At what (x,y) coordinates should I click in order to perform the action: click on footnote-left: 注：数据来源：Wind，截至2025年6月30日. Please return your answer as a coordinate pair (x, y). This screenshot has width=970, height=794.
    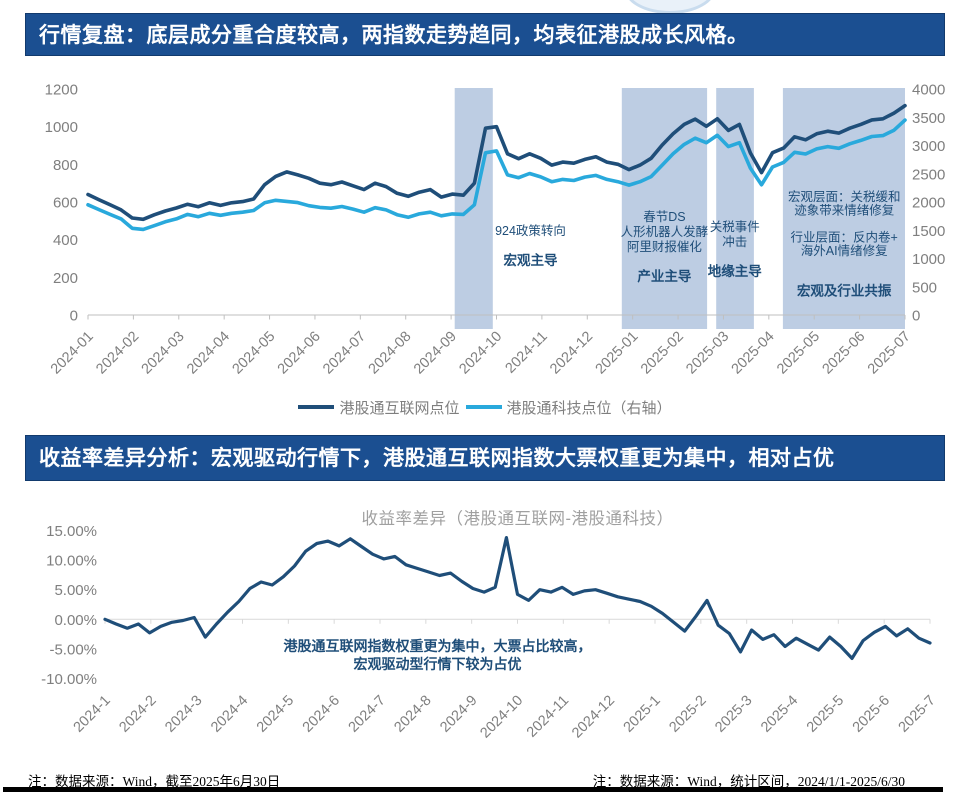
    Looking at the image, I should click on (154, 781).